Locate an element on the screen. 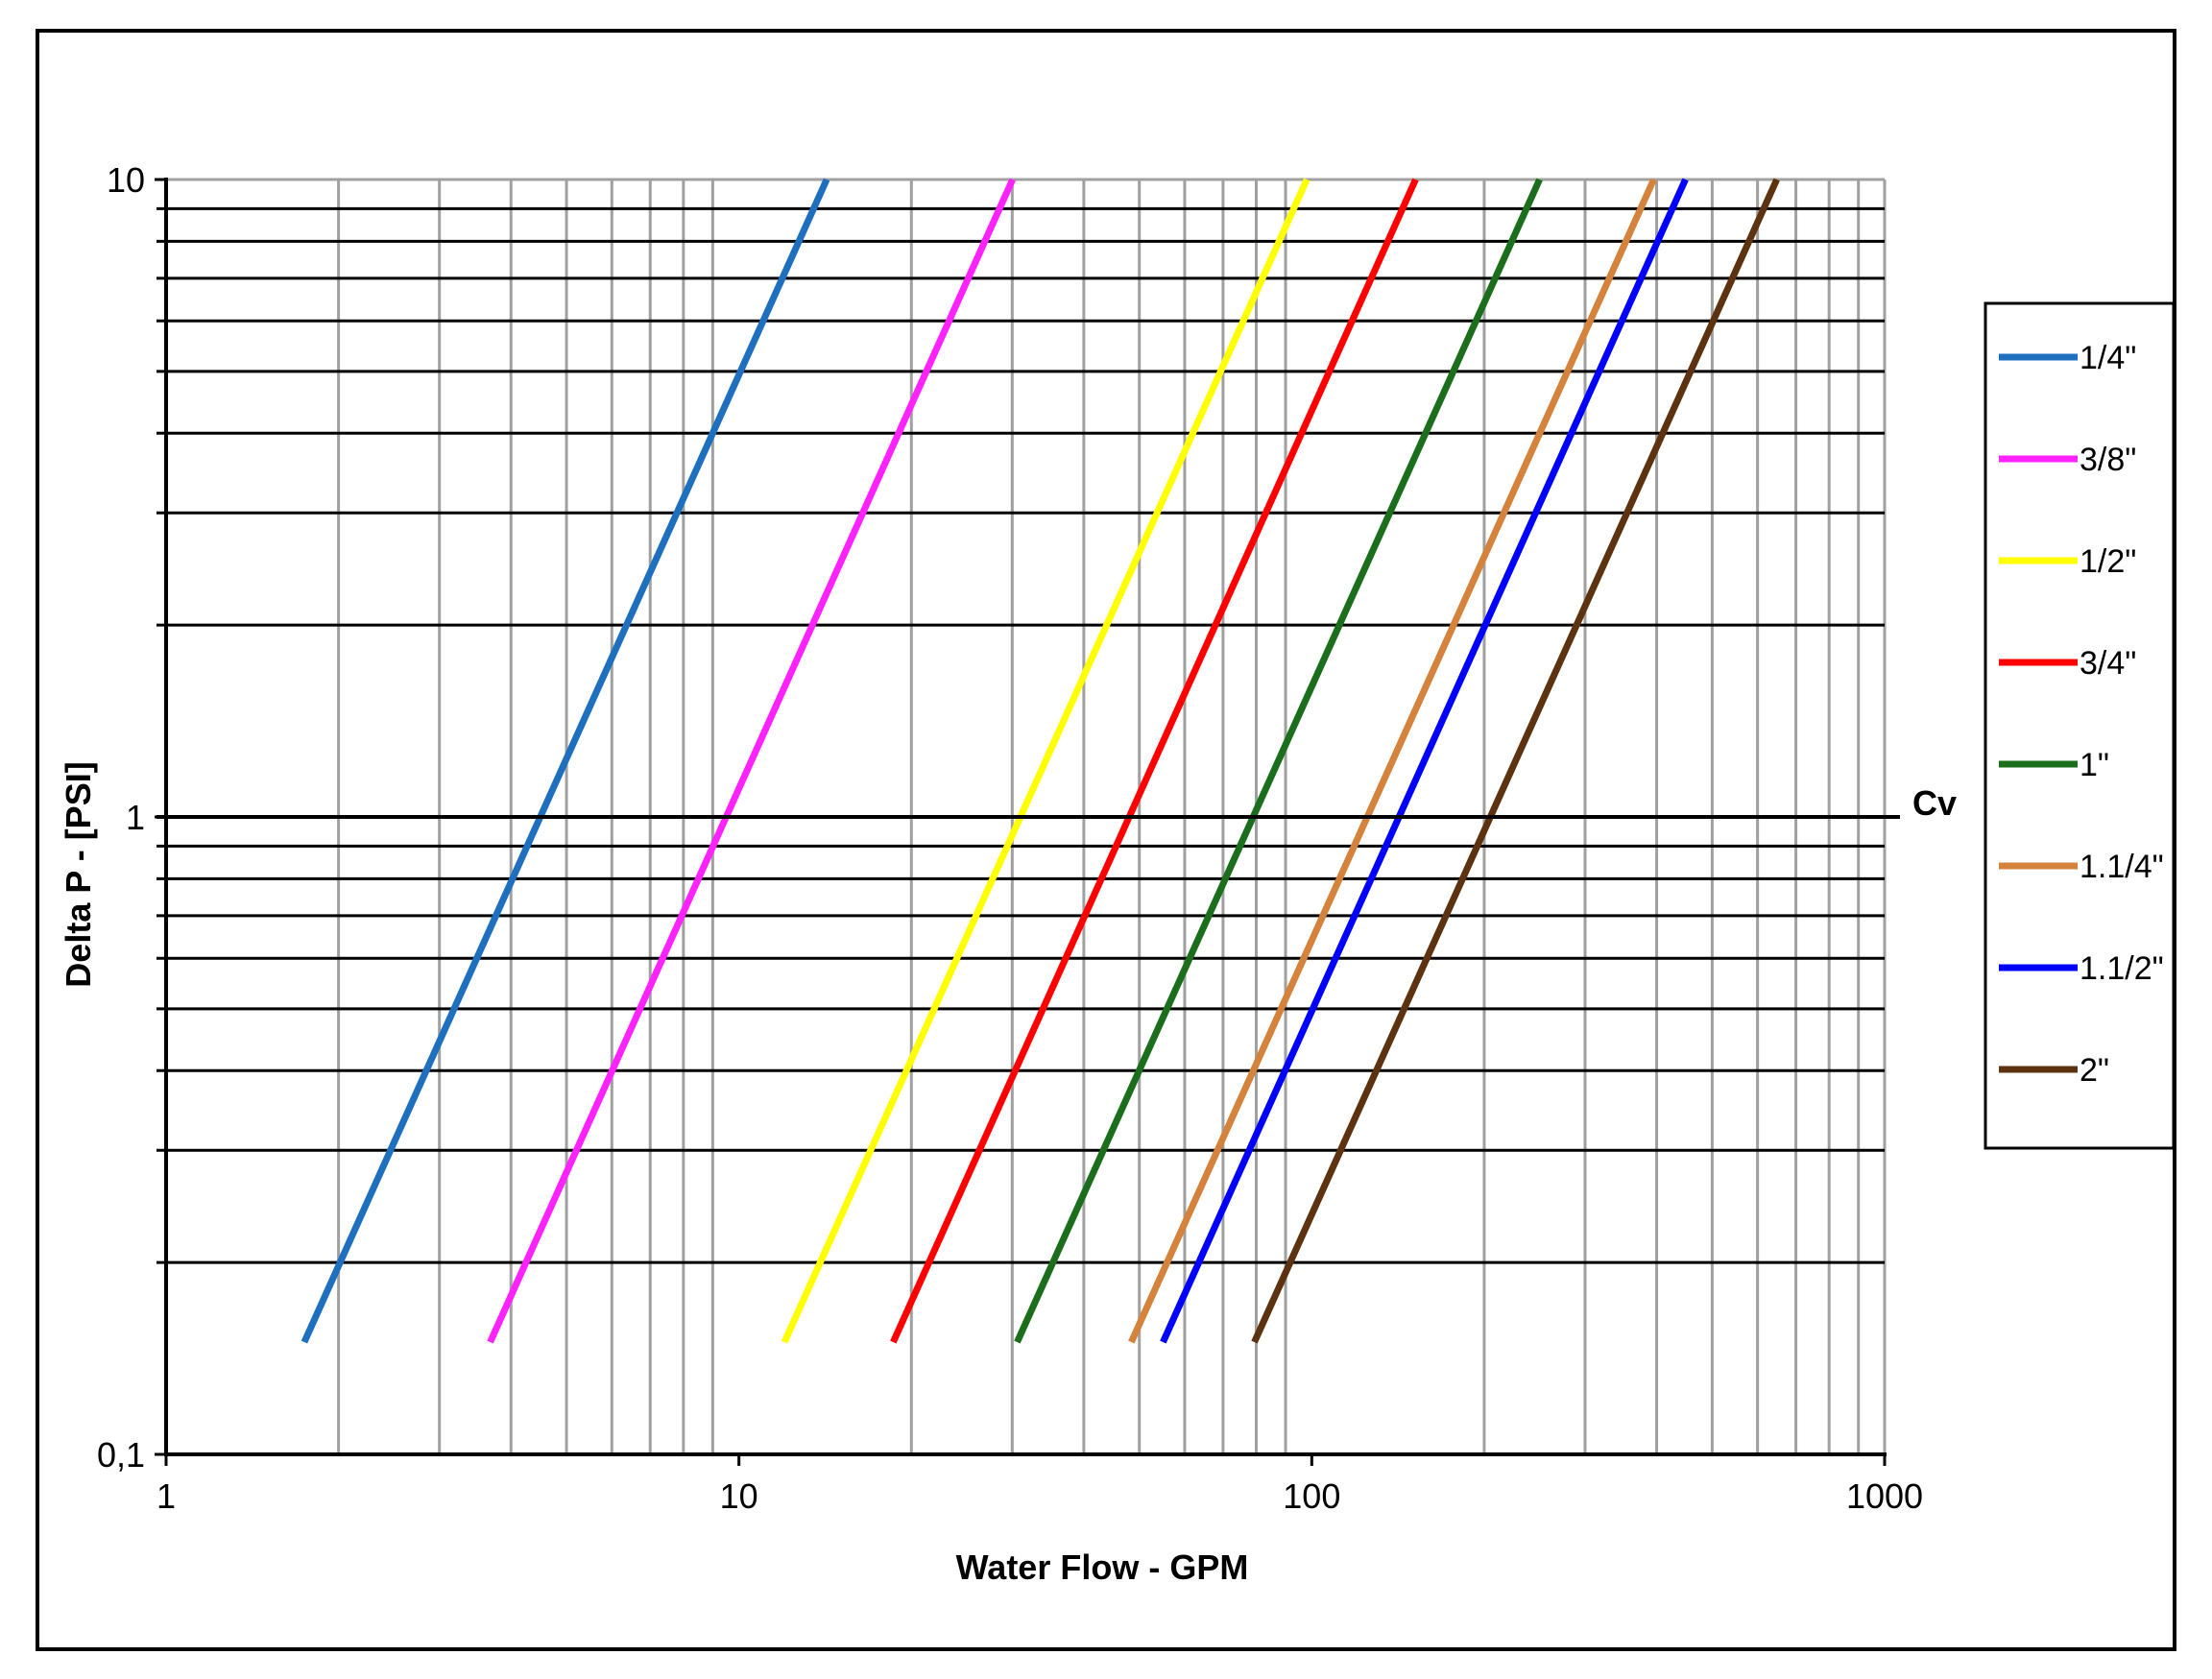 The image size is (2212, 1679). legend: 1/4" 3/8" 1/2" 3/4" 1" 1.1/4" 1.1/2" 2" is located at coordinates (2080, 725).